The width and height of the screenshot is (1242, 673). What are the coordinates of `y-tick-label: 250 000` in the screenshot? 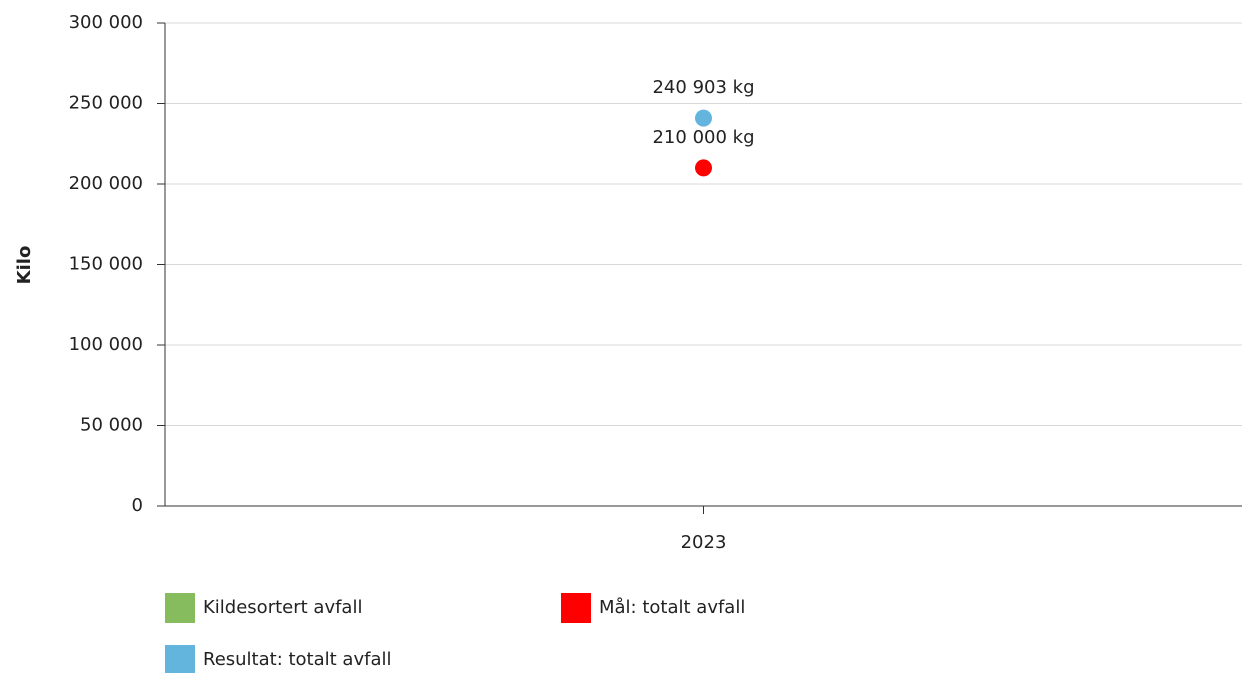 It's located at (106, 103).